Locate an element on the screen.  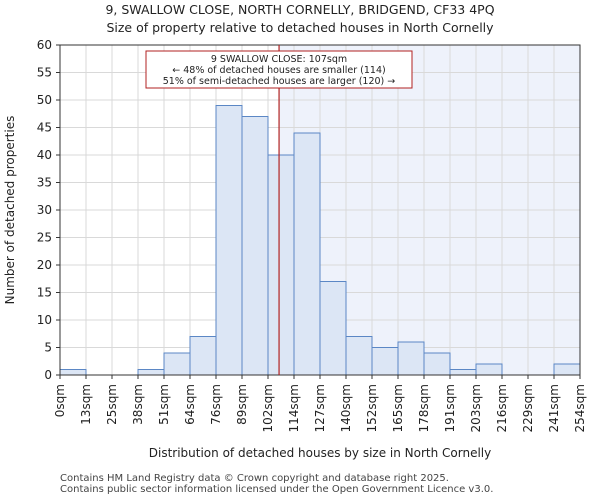
x-tick-label: 254sqm is located at coordinates (580, 408).